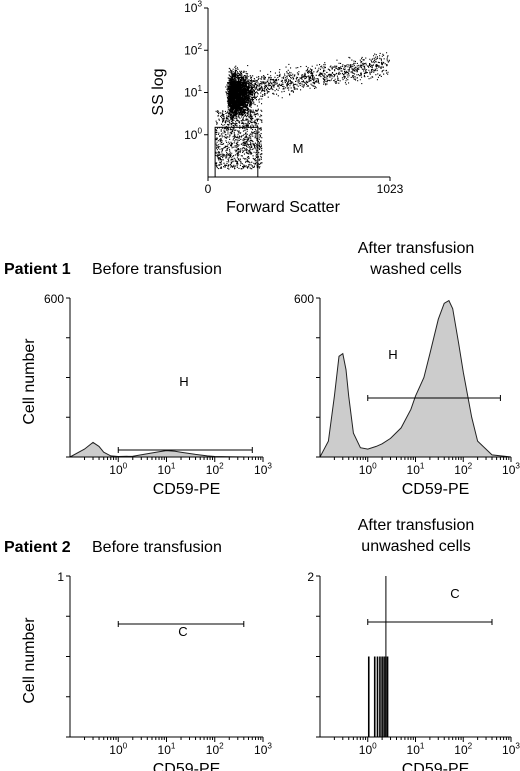 This screenshot has width=520, height=771. What do you see at coordinates (193, 49) in the screenshot?
I see `y-tick-label: 10²` at bounding box center [193, 49].